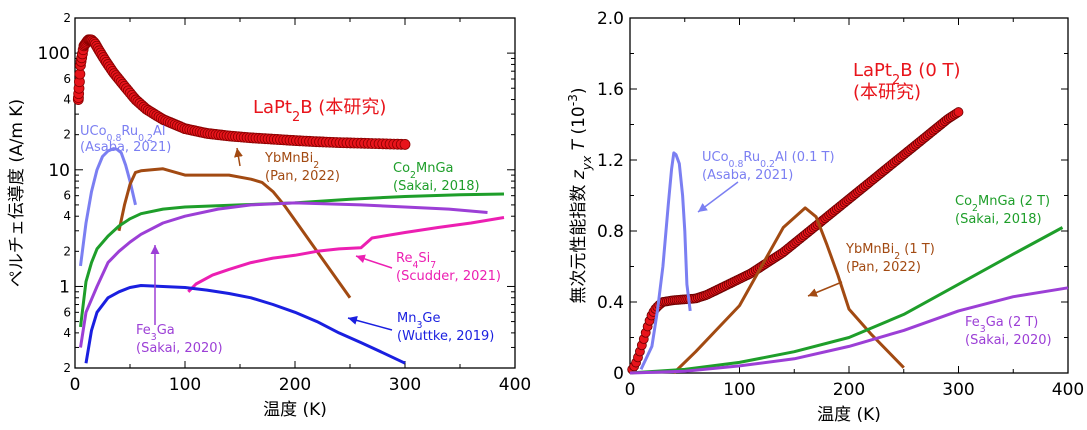  What do you see at coordinates (849, 390) in the screenshot?
I see `right-xtick-label: 200` at bounding box center [849, 390].